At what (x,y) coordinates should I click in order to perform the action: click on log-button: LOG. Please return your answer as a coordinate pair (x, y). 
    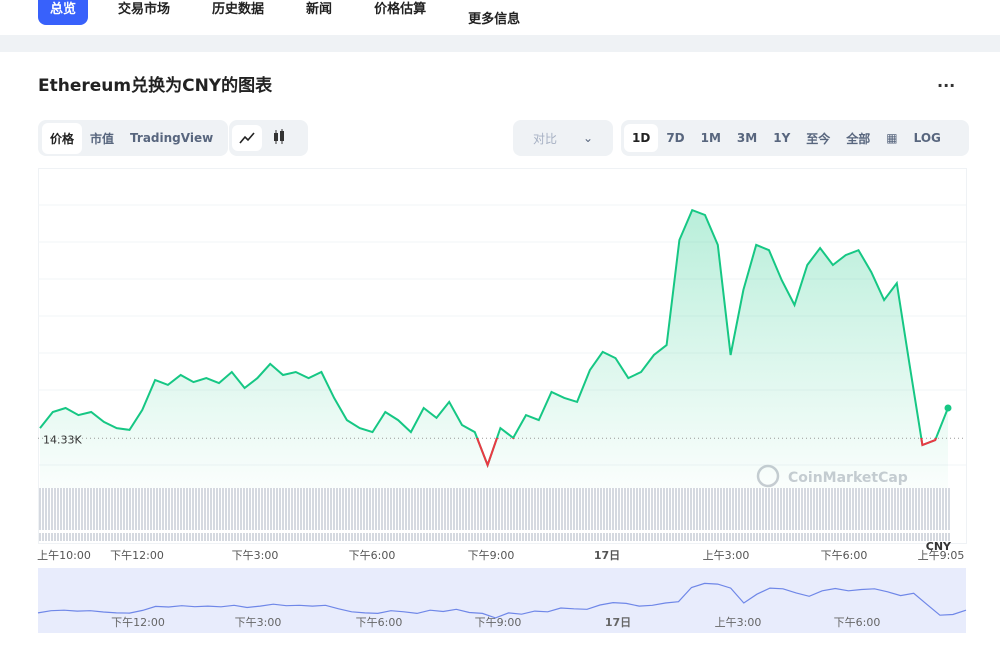
    Looking at the image, I should click on (927, 138).